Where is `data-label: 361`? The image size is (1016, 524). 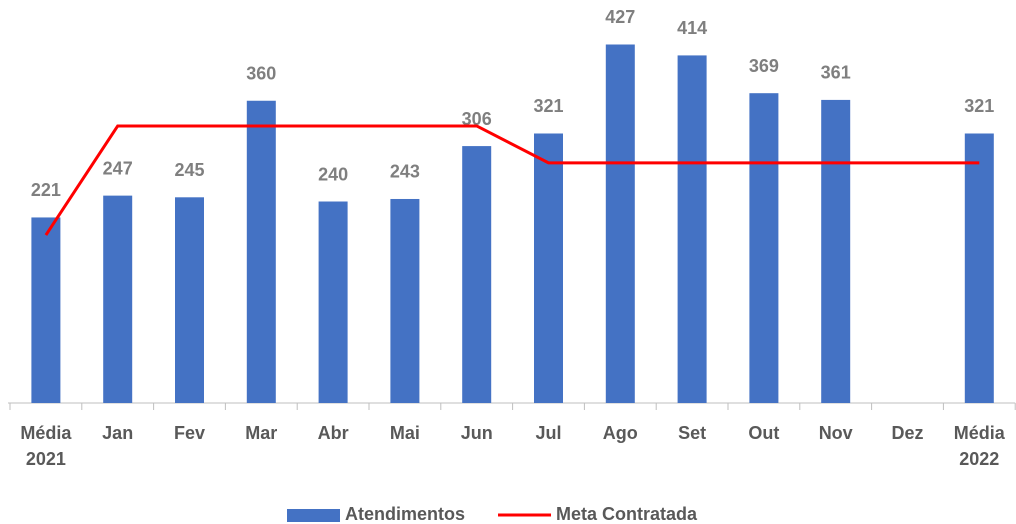 data-label: 361 is located at coordinates (836, 73).